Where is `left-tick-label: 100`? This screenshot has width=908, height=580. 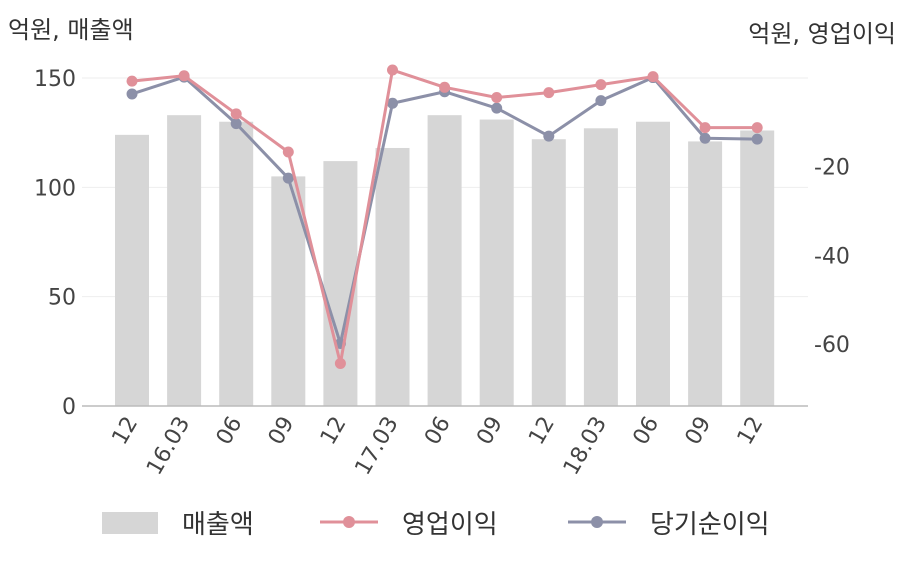
left-tick-label: 100 is located at coordinates (55, 188).